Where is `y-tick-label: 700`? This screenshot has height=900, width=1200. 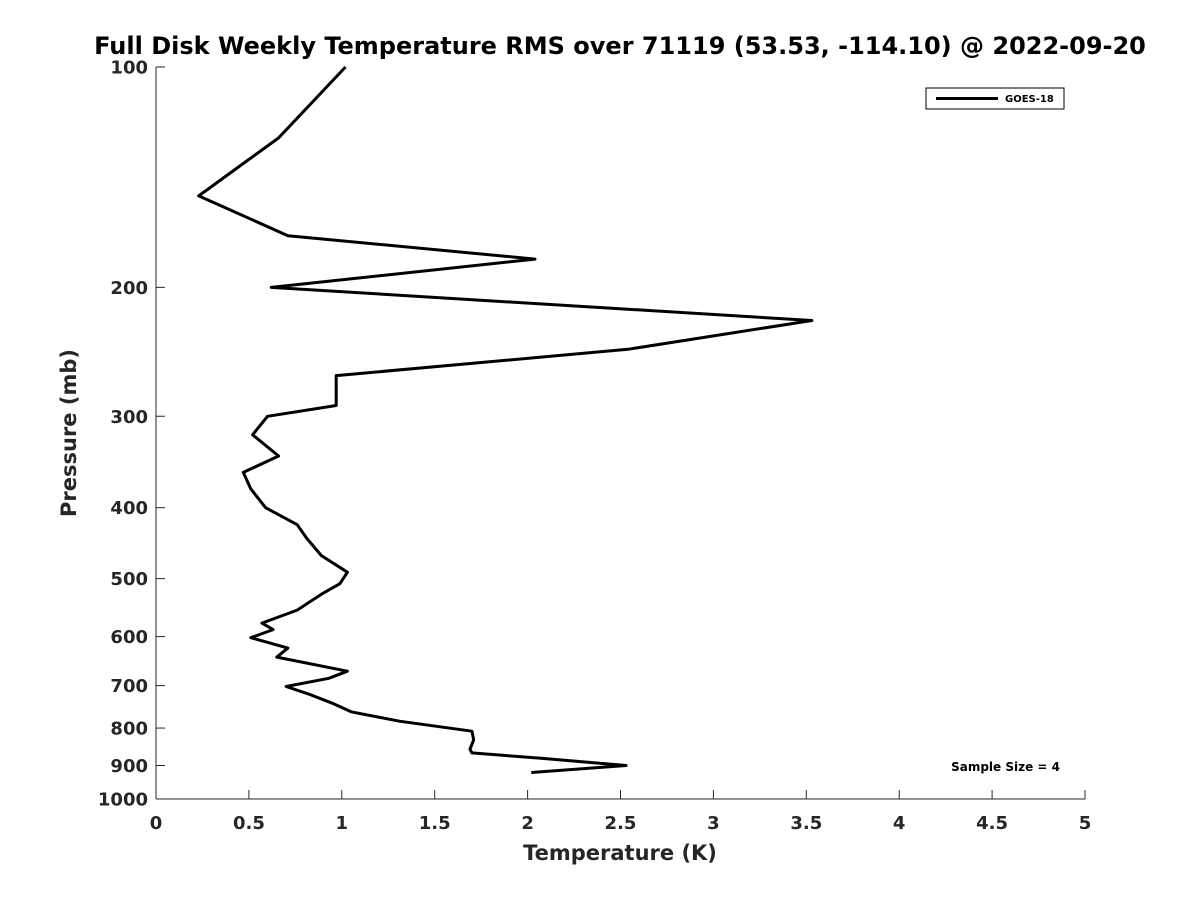 y-tick-label: 700 is located at coordinates (129, 686).